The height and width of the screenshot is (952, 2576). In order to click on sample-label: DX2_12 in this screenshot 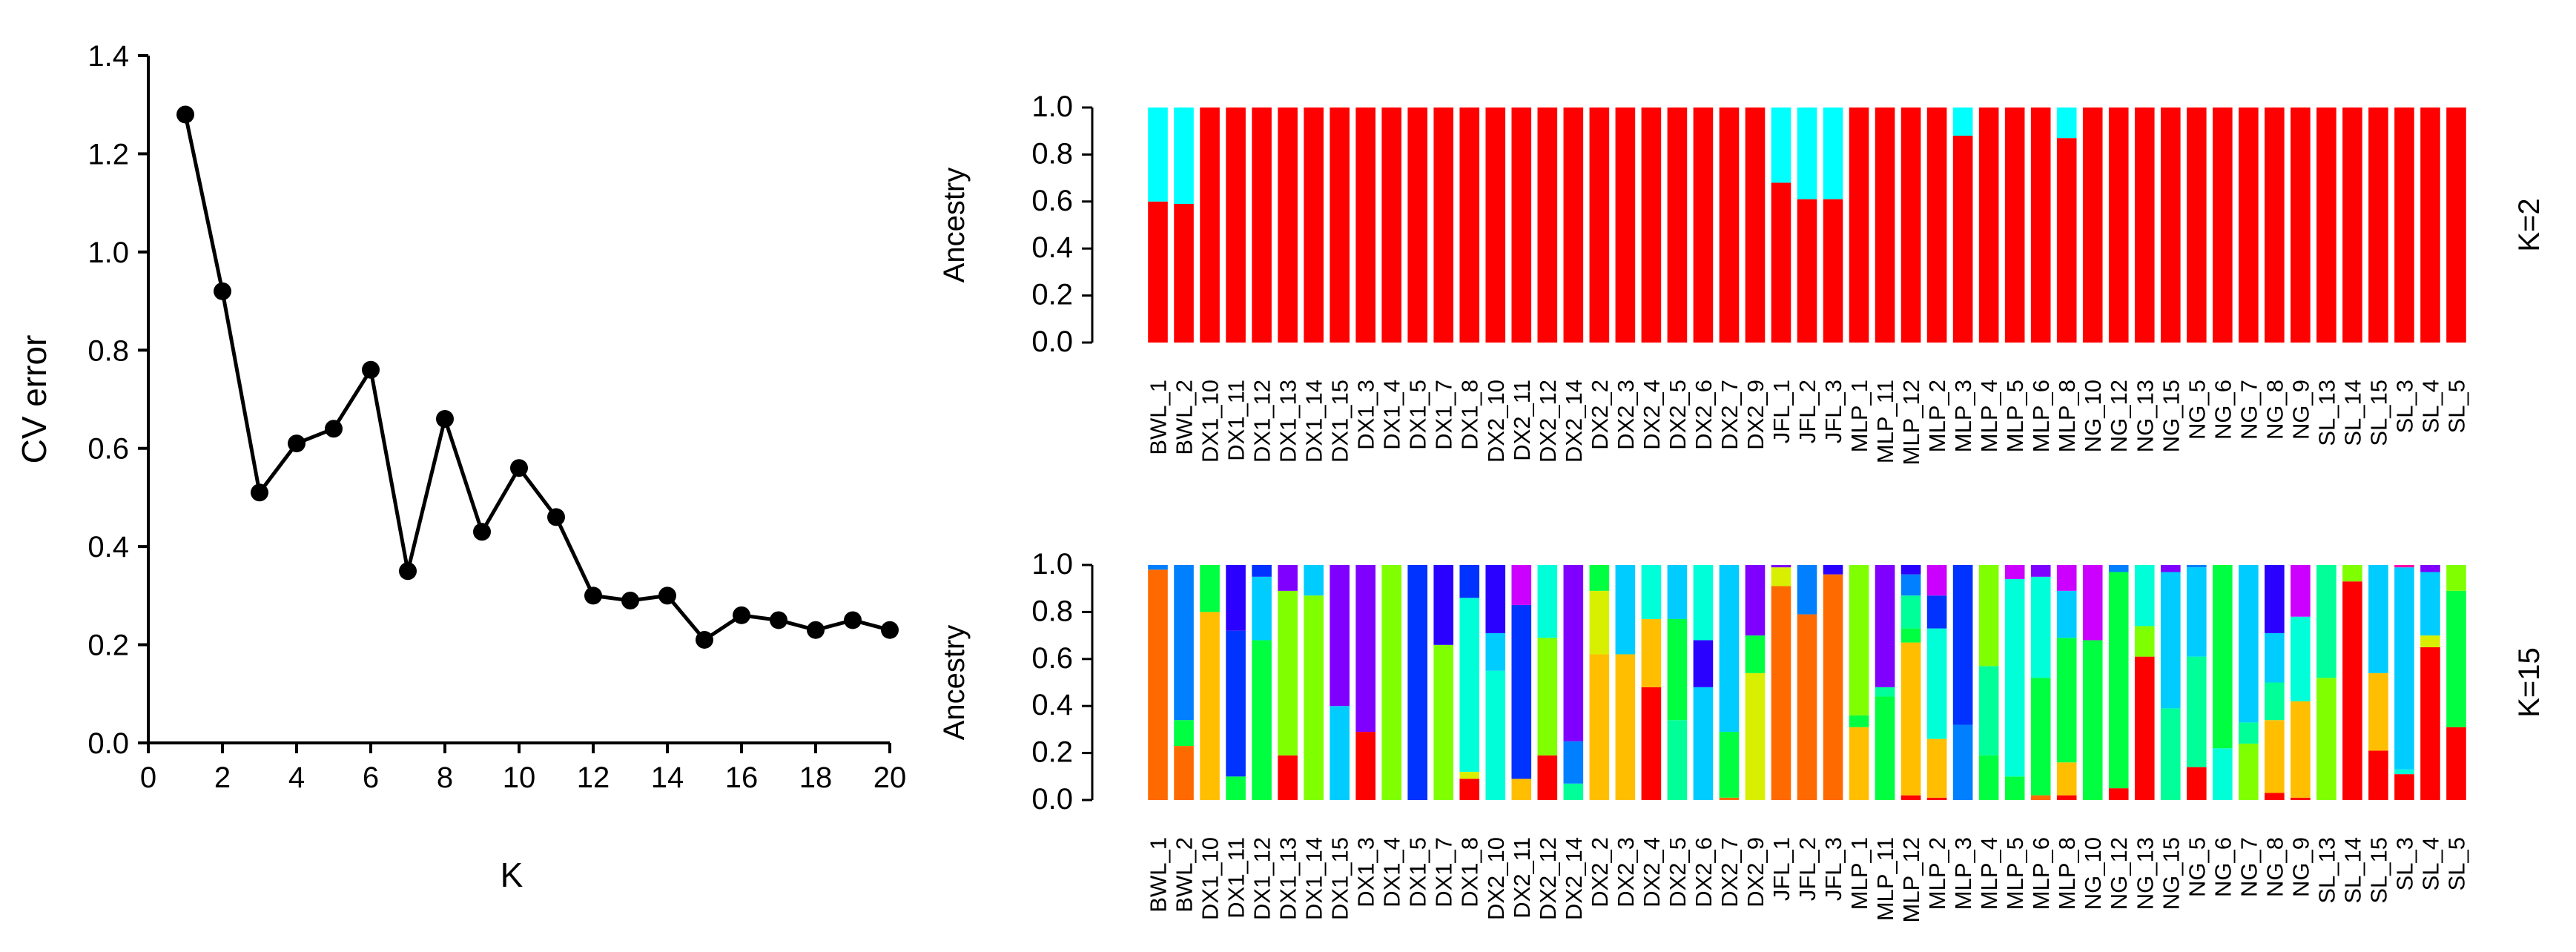, I will do `click(1548, 878)`.